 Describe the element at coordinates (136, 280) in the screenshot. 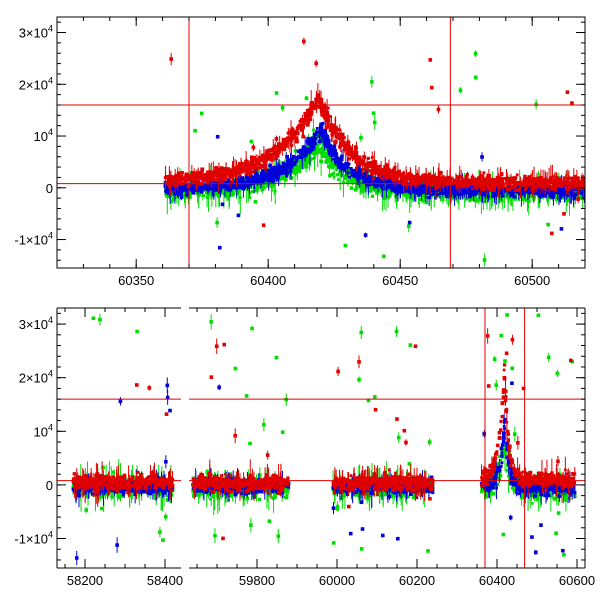

I see `x-tick-label: 60350` at that location.